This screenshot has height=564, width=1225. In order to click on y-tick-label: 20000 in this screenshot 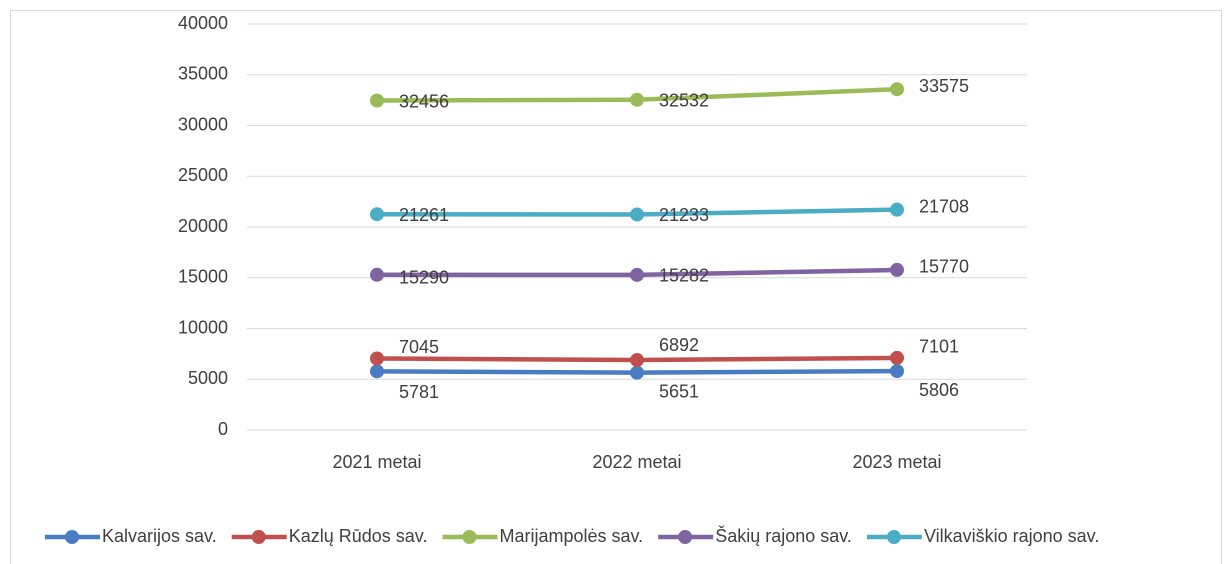, I will do `click(203, 226)`.